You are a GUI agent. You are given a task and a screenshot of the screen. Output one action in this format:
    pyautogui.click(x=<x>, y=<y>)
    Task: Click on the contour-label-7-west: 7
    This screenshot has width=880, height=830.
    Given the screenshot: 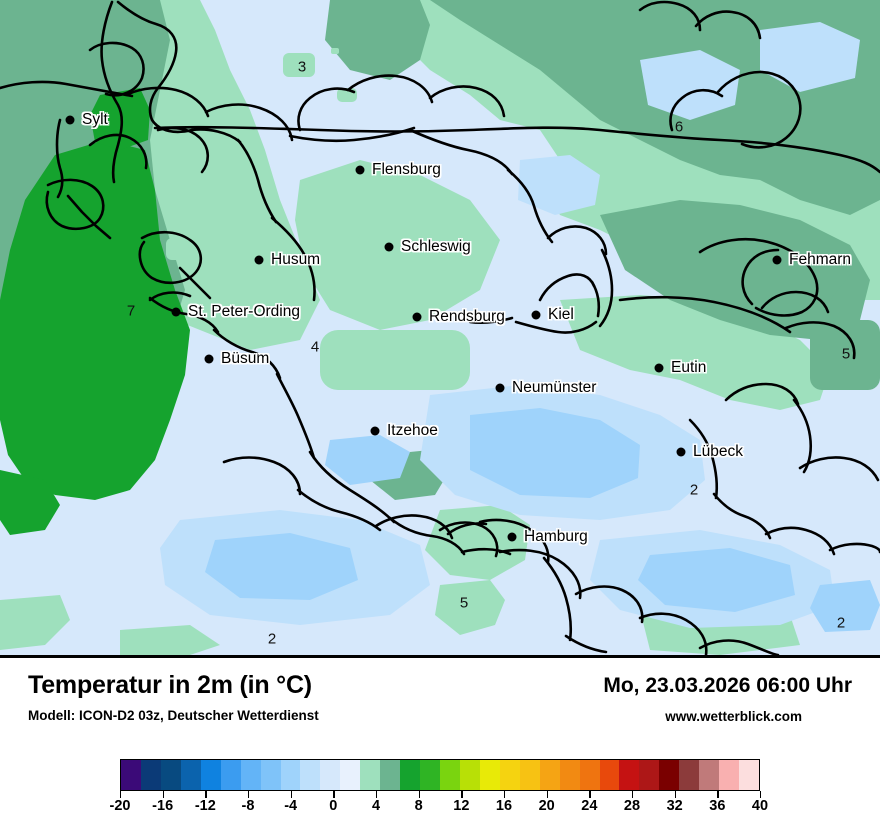 What is the action you would take?
    pyautogui.click(x=131, y=311)
    